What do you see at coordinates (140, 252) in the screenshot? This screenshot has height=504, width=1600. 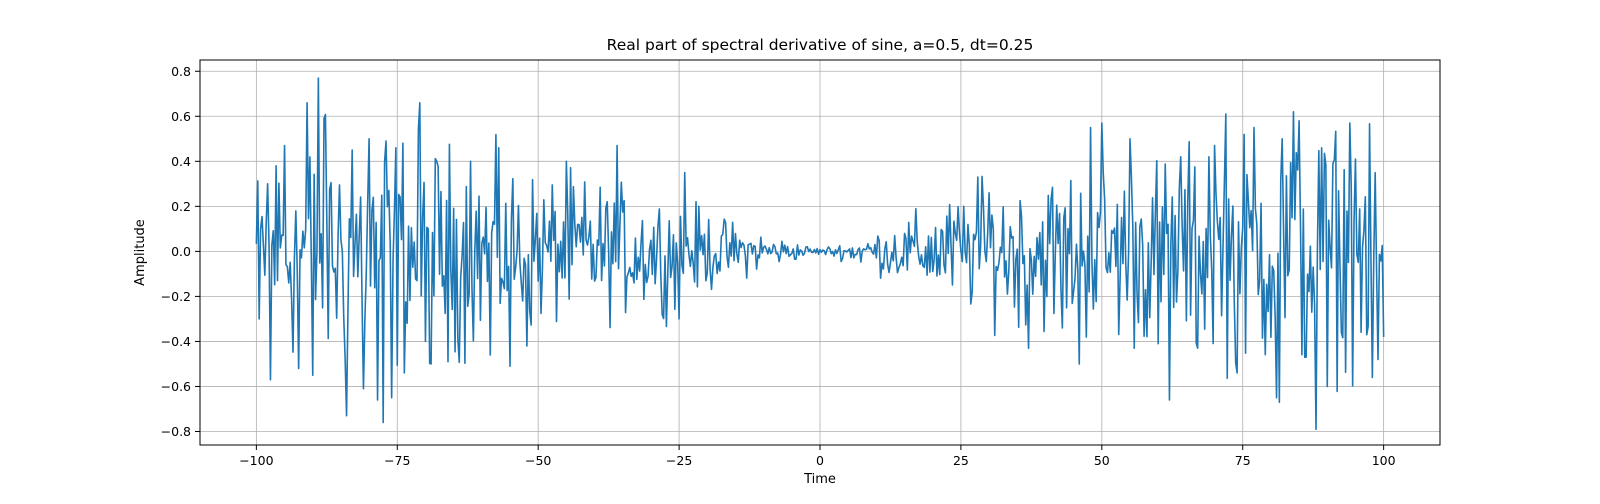 I see `y-axis-label: Amplitude` at bounding box center [140, 252].